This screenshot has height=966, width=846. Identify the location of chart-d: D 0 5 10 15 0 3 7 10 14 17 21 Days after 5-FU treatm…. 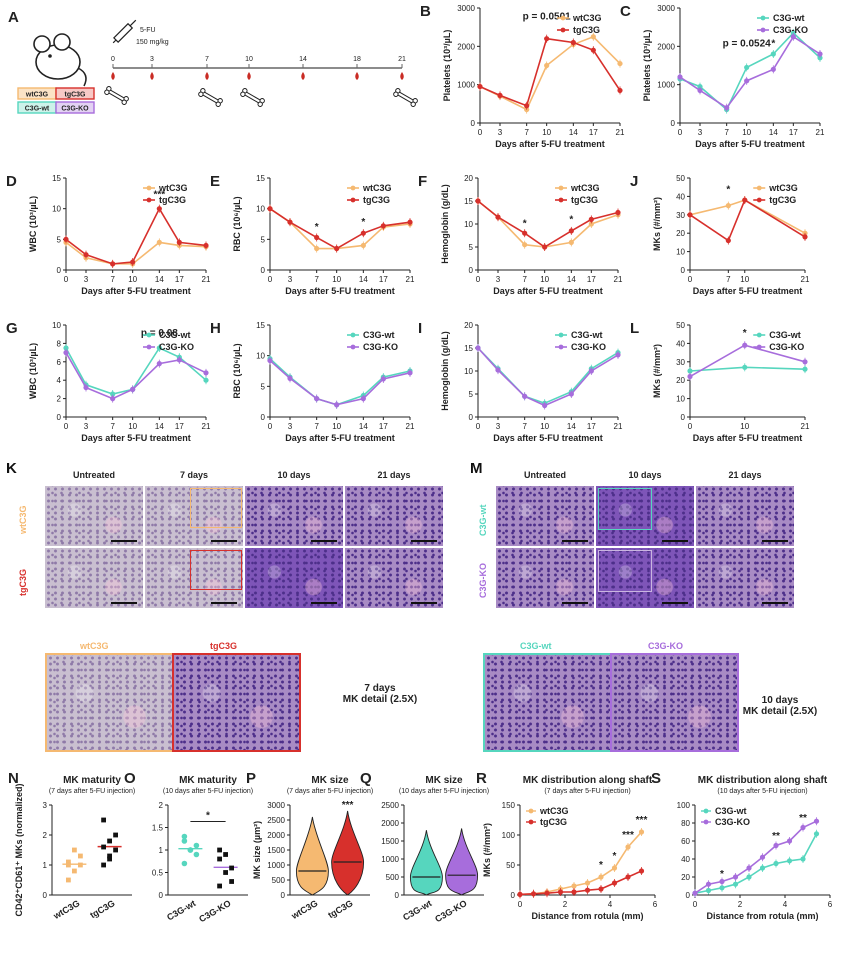
(108, 234).